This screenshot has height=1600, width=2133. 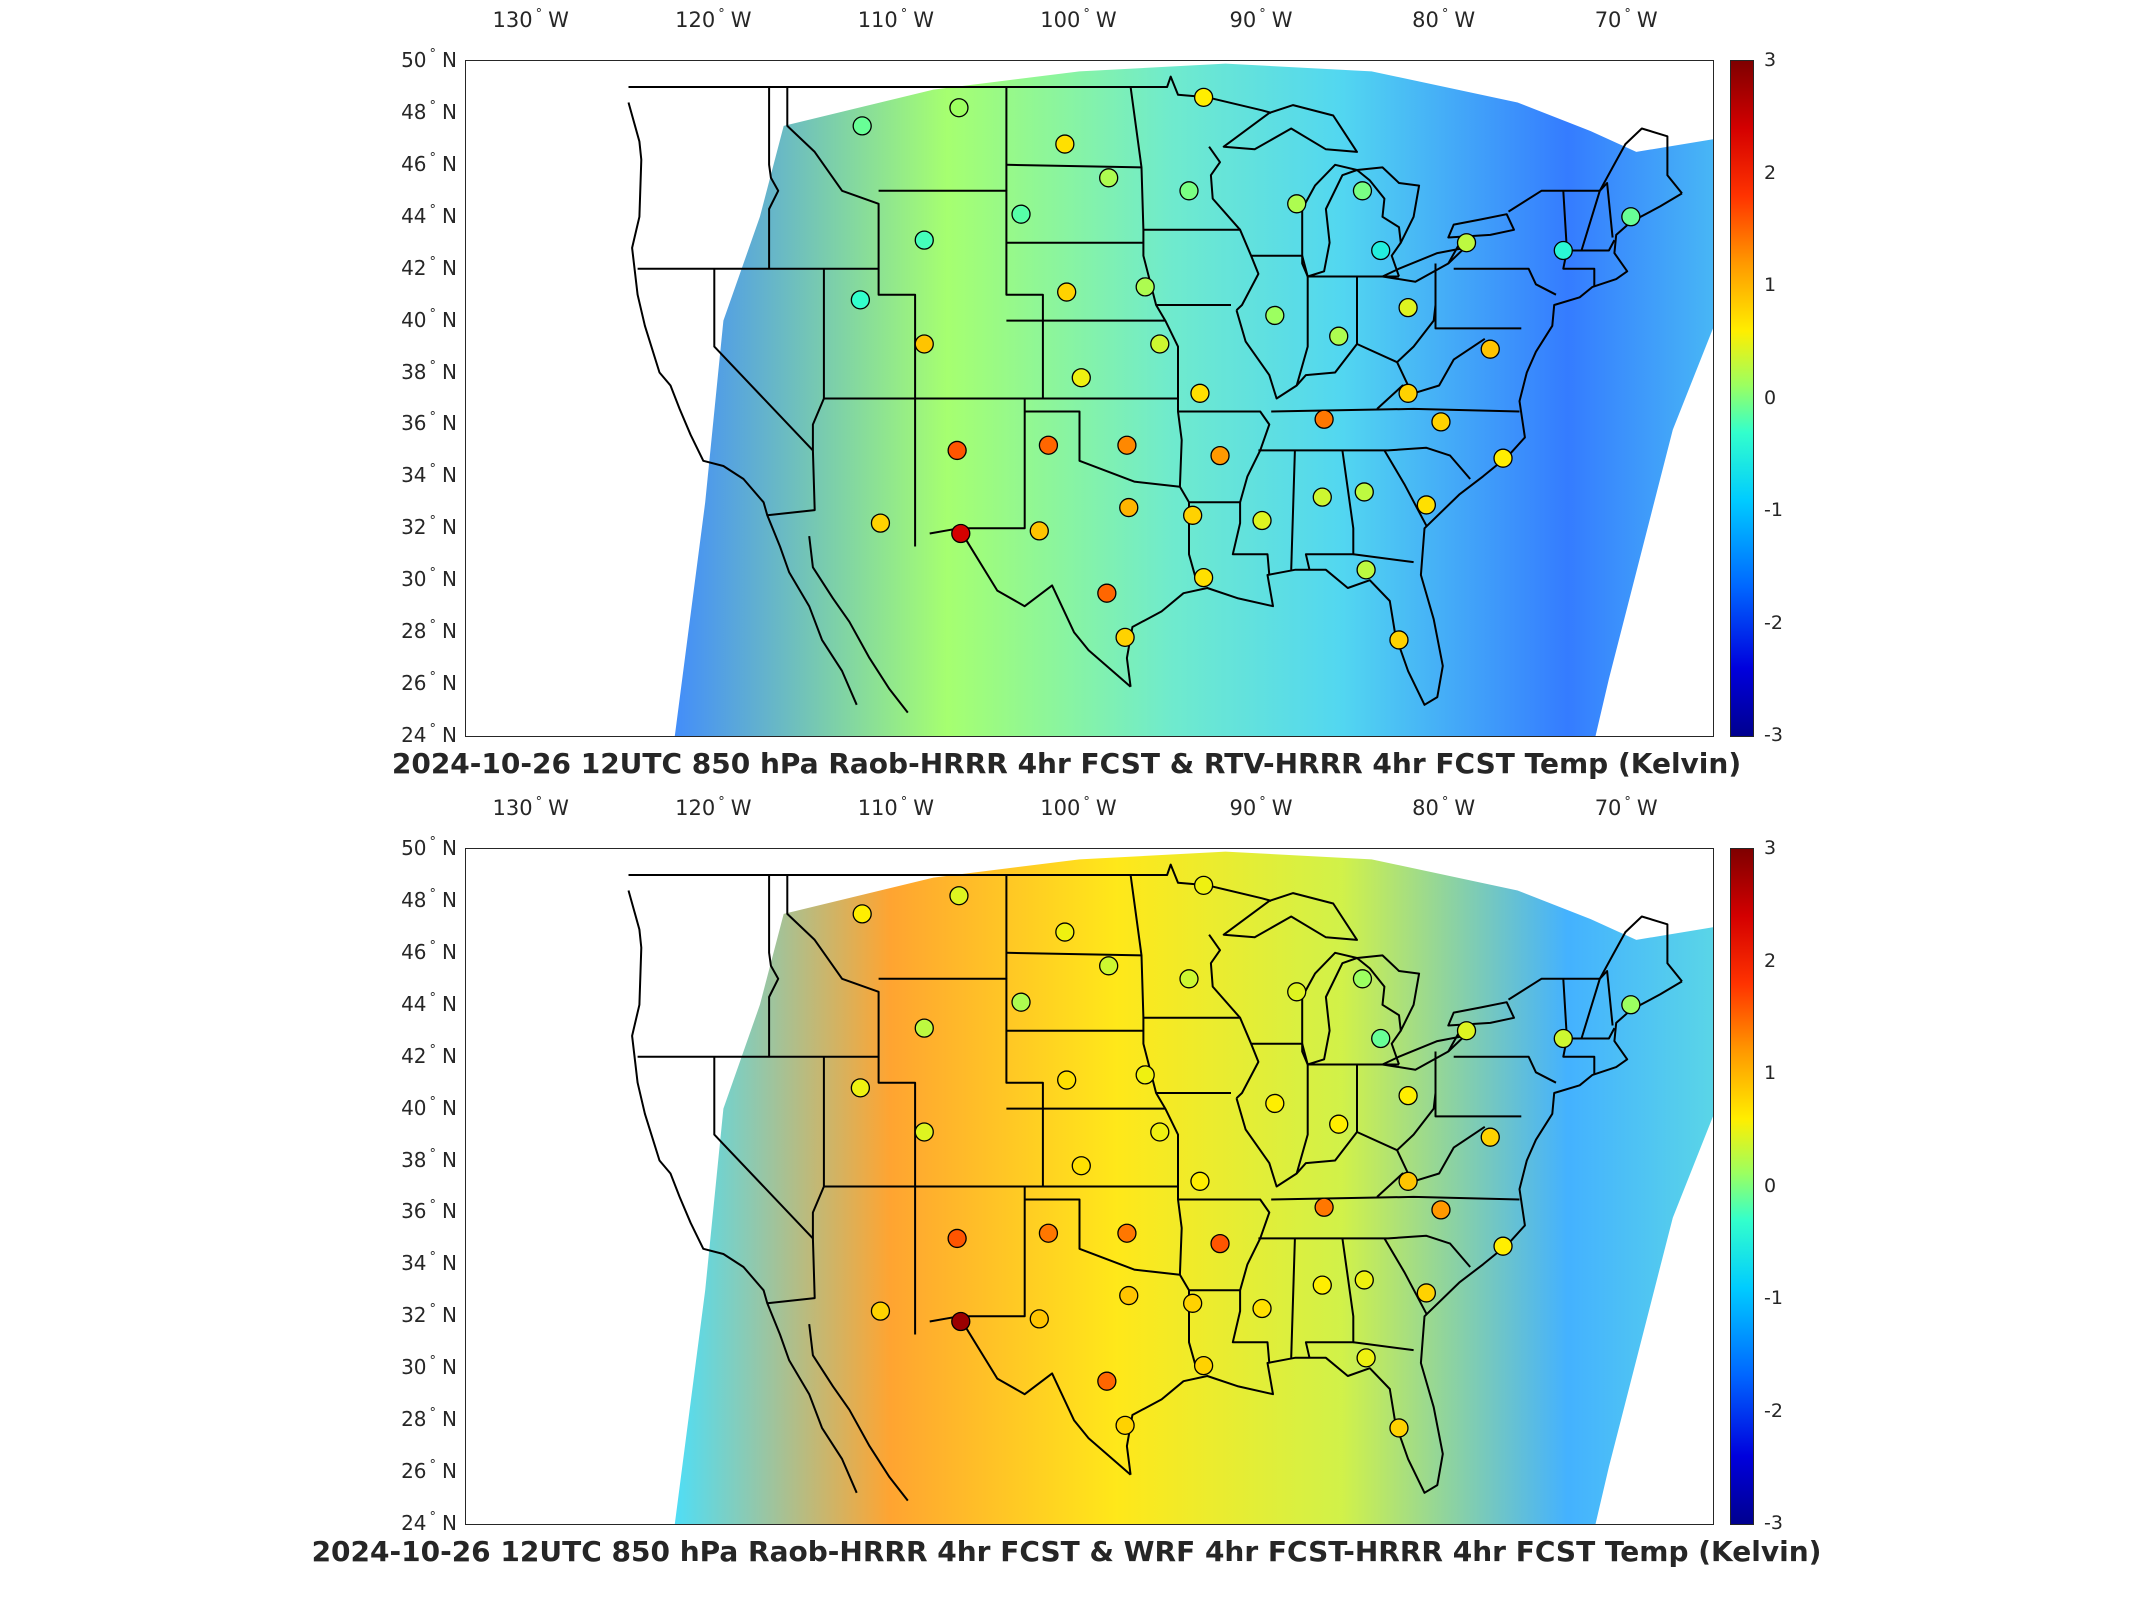 I want to click on lon-tick-value: 100, so click(x=1060, y=20).